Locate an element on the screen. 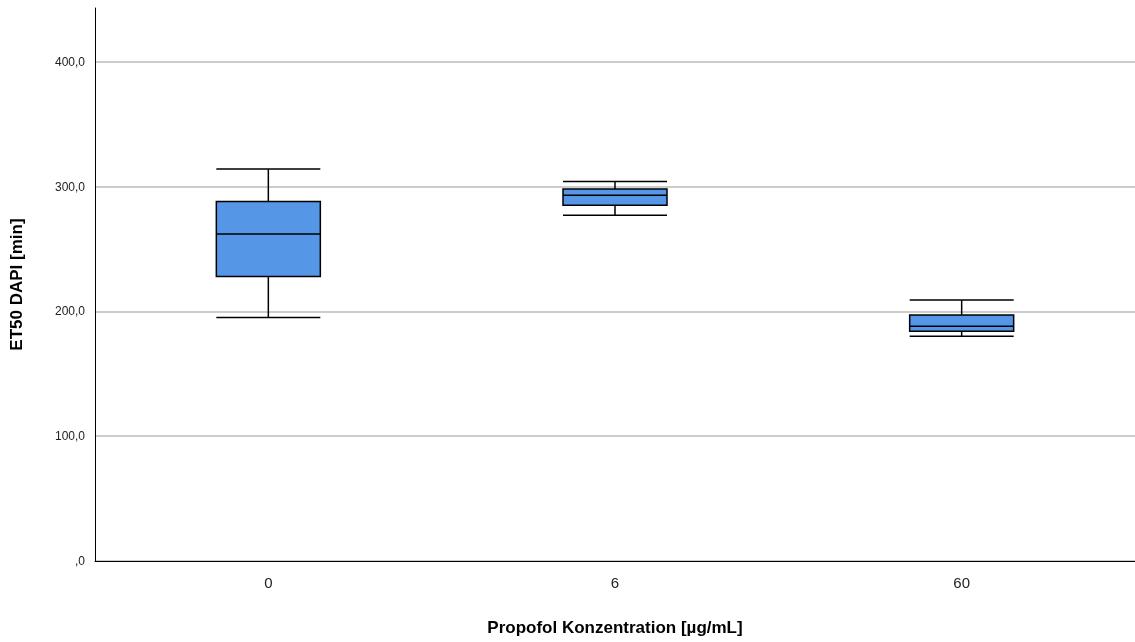 Image resolution: width=1135 pixels, height=642 pixels. y-tick-label: ,0 is located at coordinates (80, 561).